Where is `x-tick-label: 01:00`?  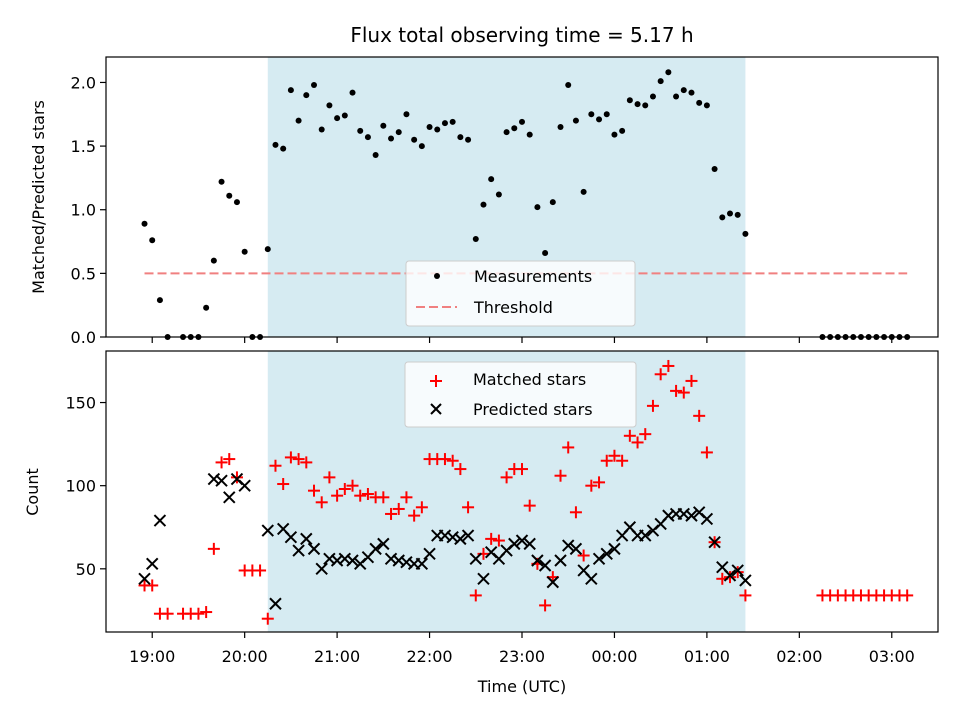
x-tick-label: 01:00 is located at coordinates (707, 656).